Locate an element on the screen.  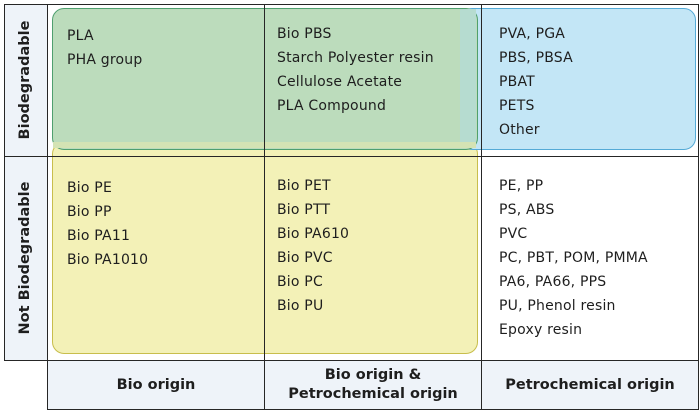
petrochemical-biodegradable-region is located at coordinates (578, 79).